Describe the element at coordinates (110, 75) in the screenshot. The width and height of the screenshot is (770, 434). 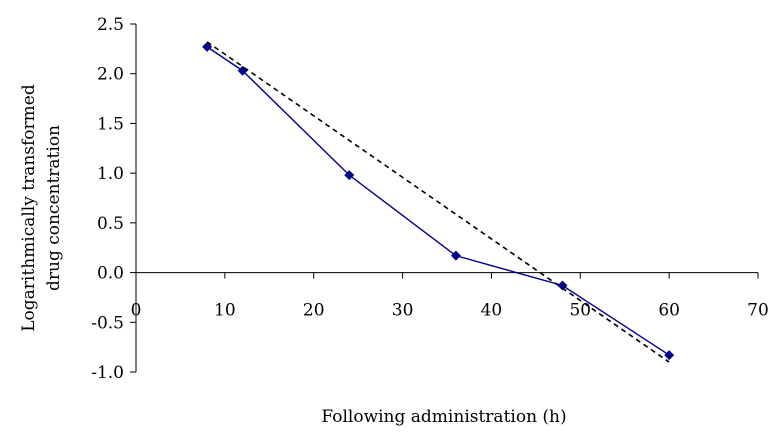
I see `y-tick-label: 2.0` at that location.